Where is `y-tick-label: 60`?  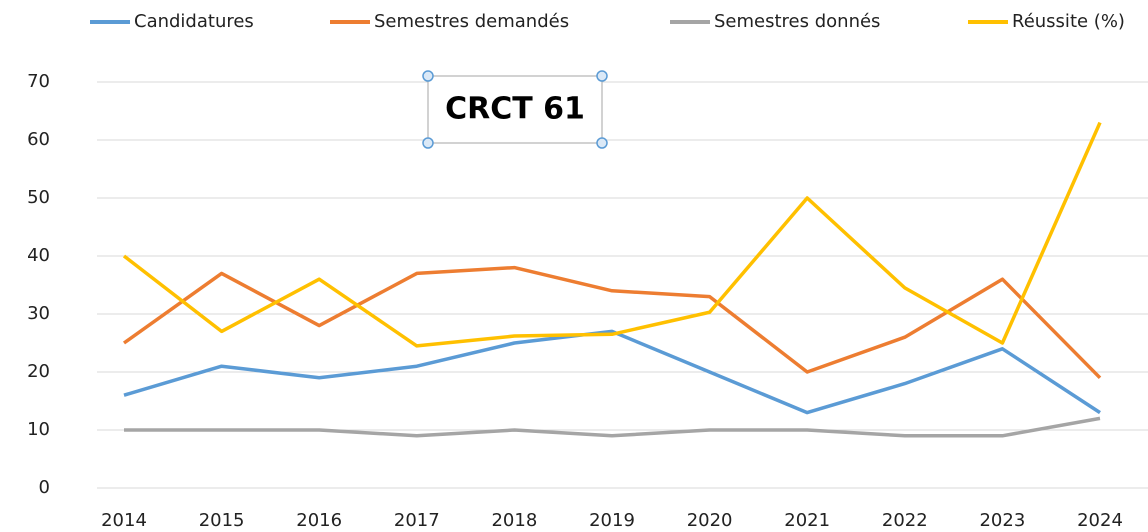 y-tick-label: 60 is located at coordinates (38, 139).